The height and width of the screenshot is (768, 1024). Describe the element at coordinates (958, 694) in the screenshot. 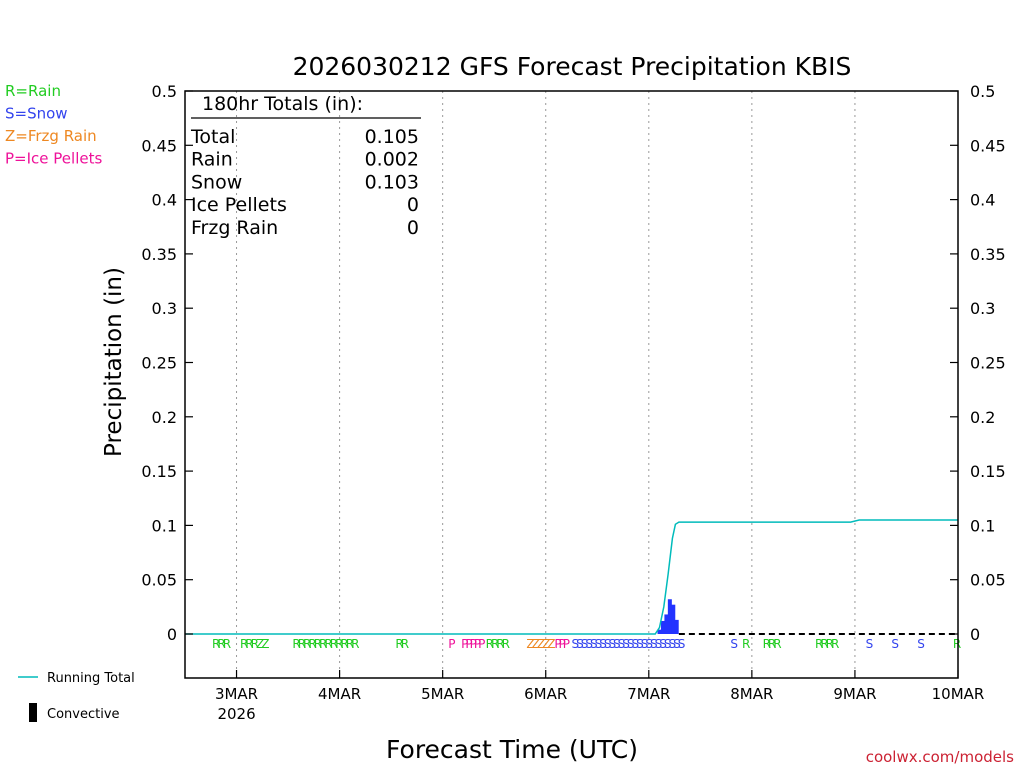

I see `x-tick-label: 10MAR` at that location.